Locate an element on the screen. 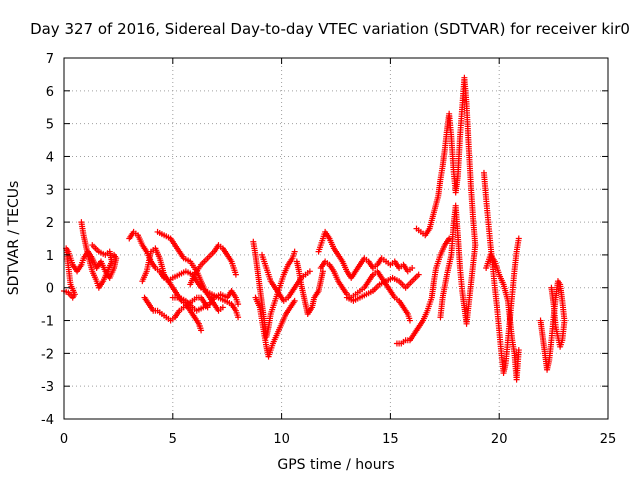 This screenshot has height=480, width=640. y-tick-label: -2 is located at coordinates (47, 354).